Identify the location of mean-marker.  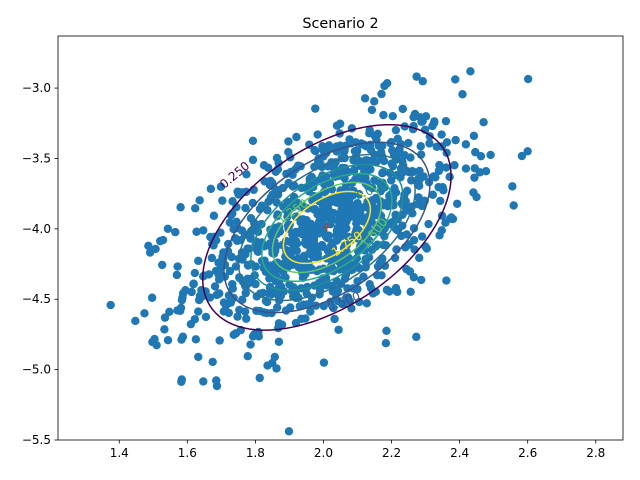
(326, 227).